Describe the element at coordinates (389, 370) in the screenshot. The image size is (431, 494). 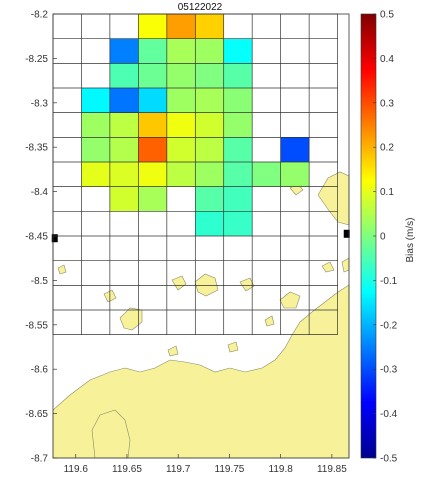
I see `colorbar-tick-label: -0.3` at that location.